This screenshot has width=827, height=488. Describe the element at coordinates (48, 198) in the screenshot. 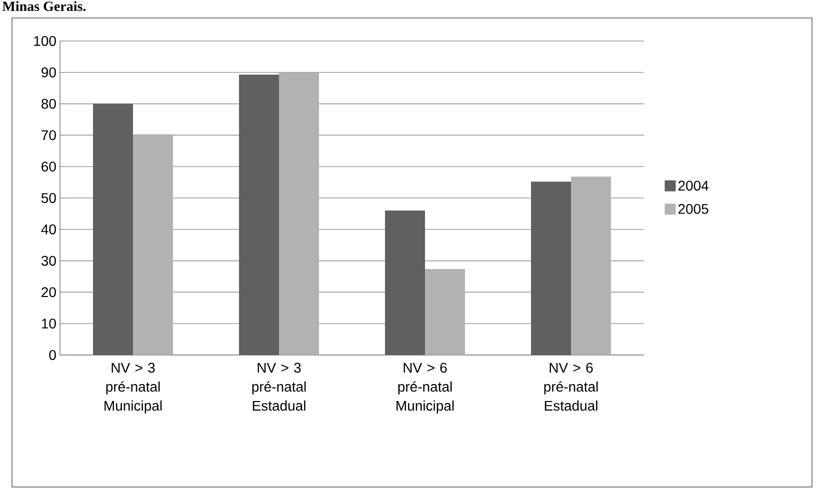

I see `y-tick-label: 50` at that location.